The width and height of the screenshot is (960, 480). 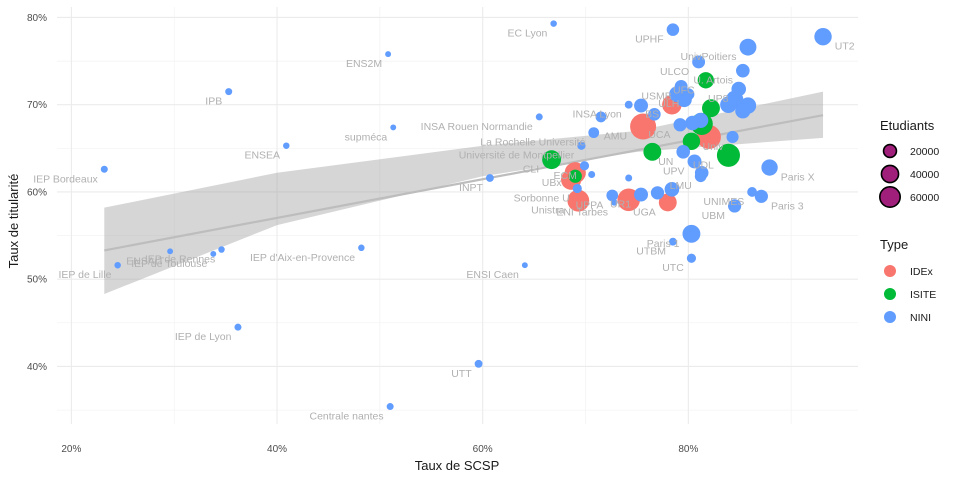 What do you see at coordinates (461, 374) in the screenshot?
I see `point-label: UTT` at bounding box center [461, 374].